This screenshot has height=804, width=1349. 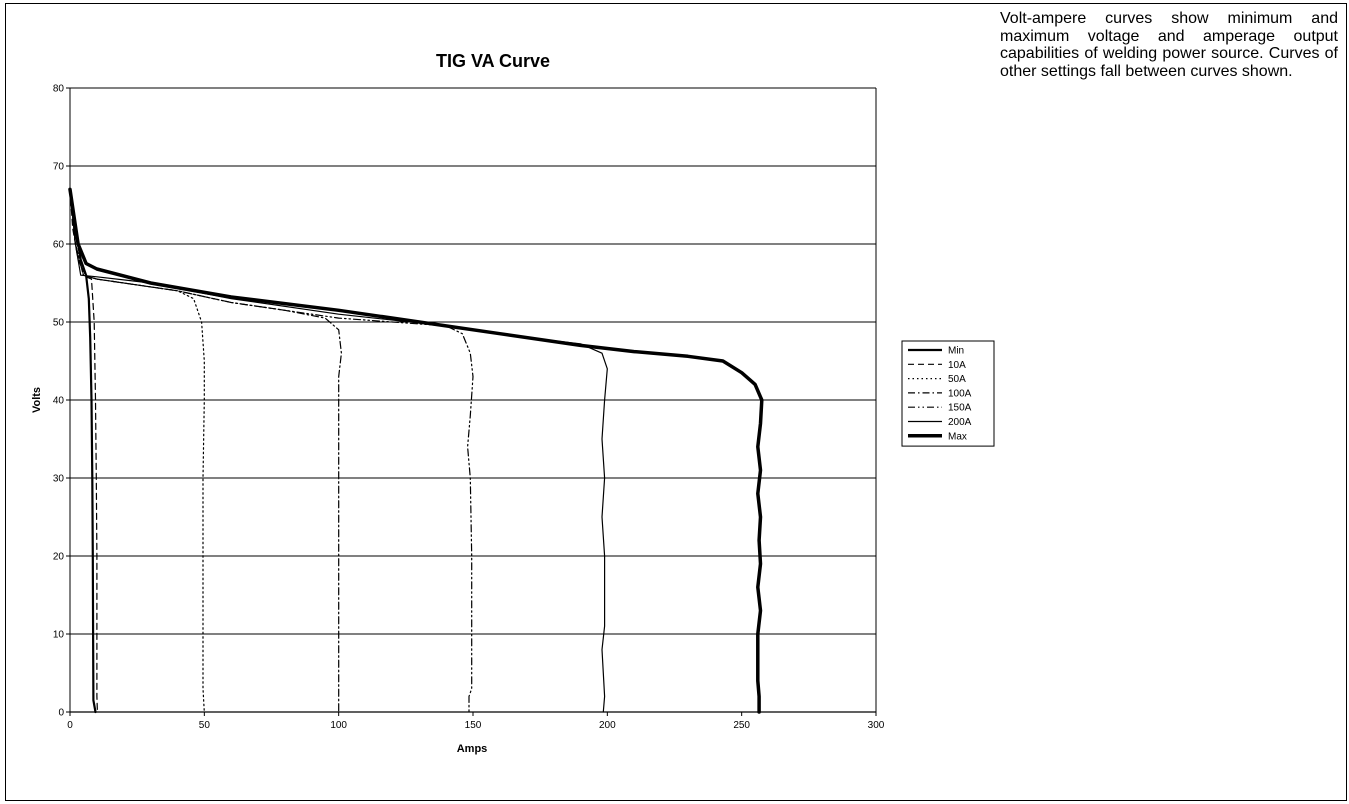 I want to click on chart-title: TIG VA Curve, so click(x=493, y=61).